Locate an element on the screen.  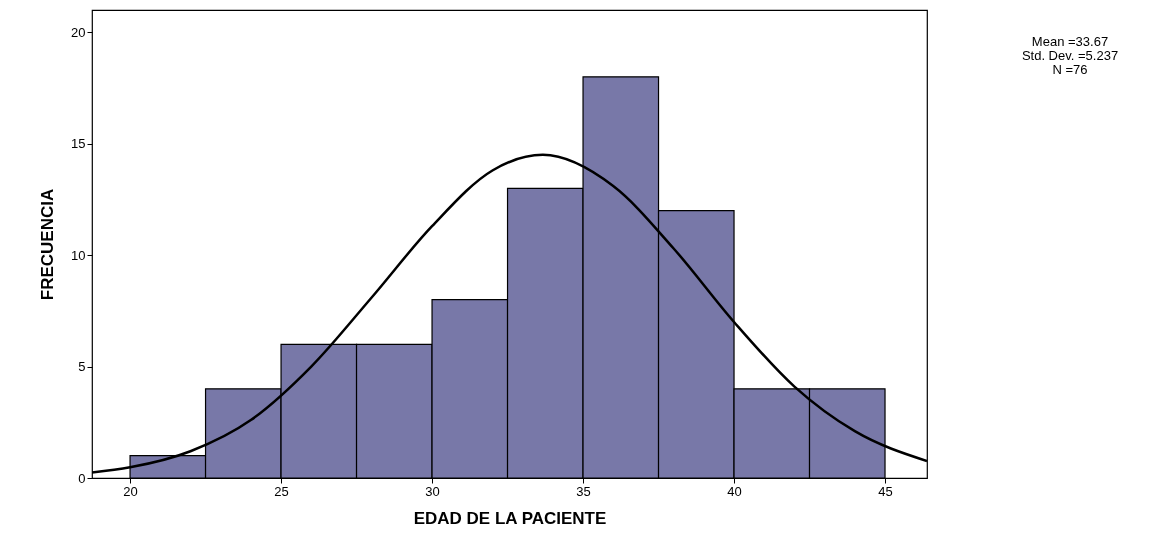
y-axis-title: FRECUENCIA is located at coordinates (48, 244).